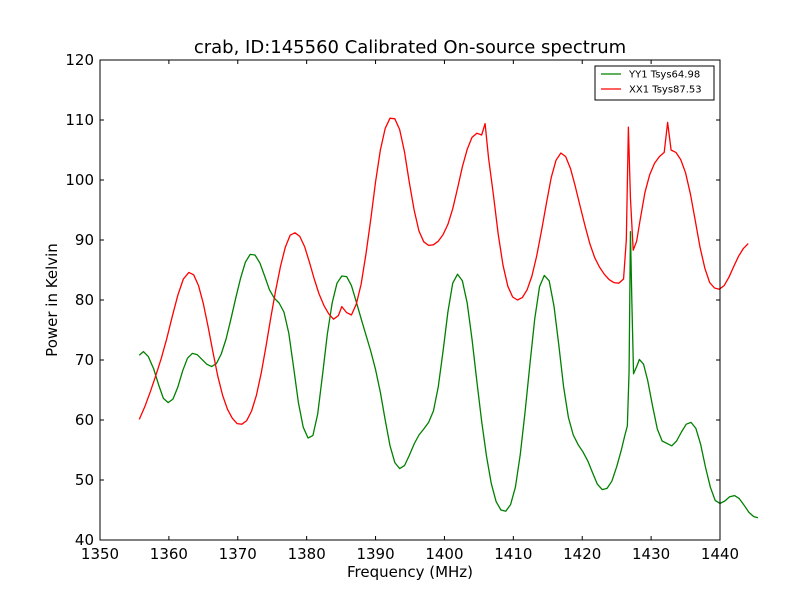 The width and height of the screenshot is (800, 600). What do you see at coordinates (169, 554) in the screenshot?
I see `x-tick-label: 1360` at bounding box center [169, 554].